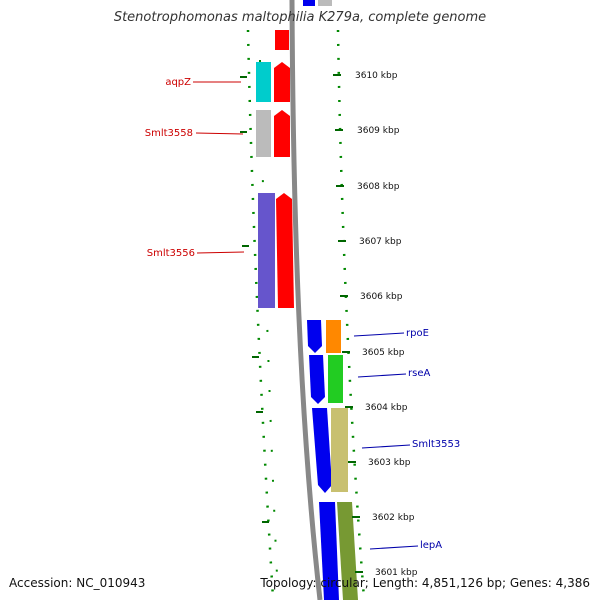  Describe the element at coordinates (263, 82) in the screenshot. I see `gene-aqpz` at that location.